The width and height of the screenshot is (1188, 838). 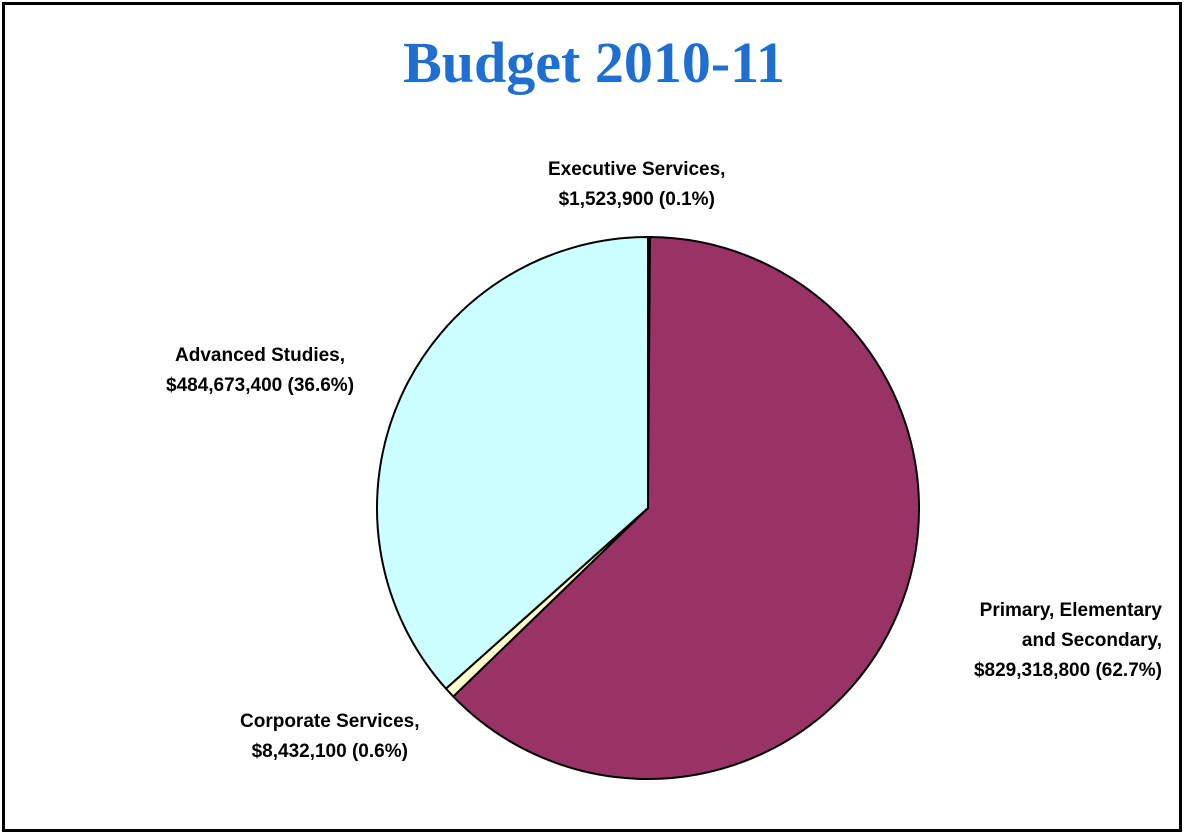 What do you see at coordinates (1070, 610) in the screenshot?
I see `label-primary-line-1: Primary, Elementary` at bounding box center [1070, 610].